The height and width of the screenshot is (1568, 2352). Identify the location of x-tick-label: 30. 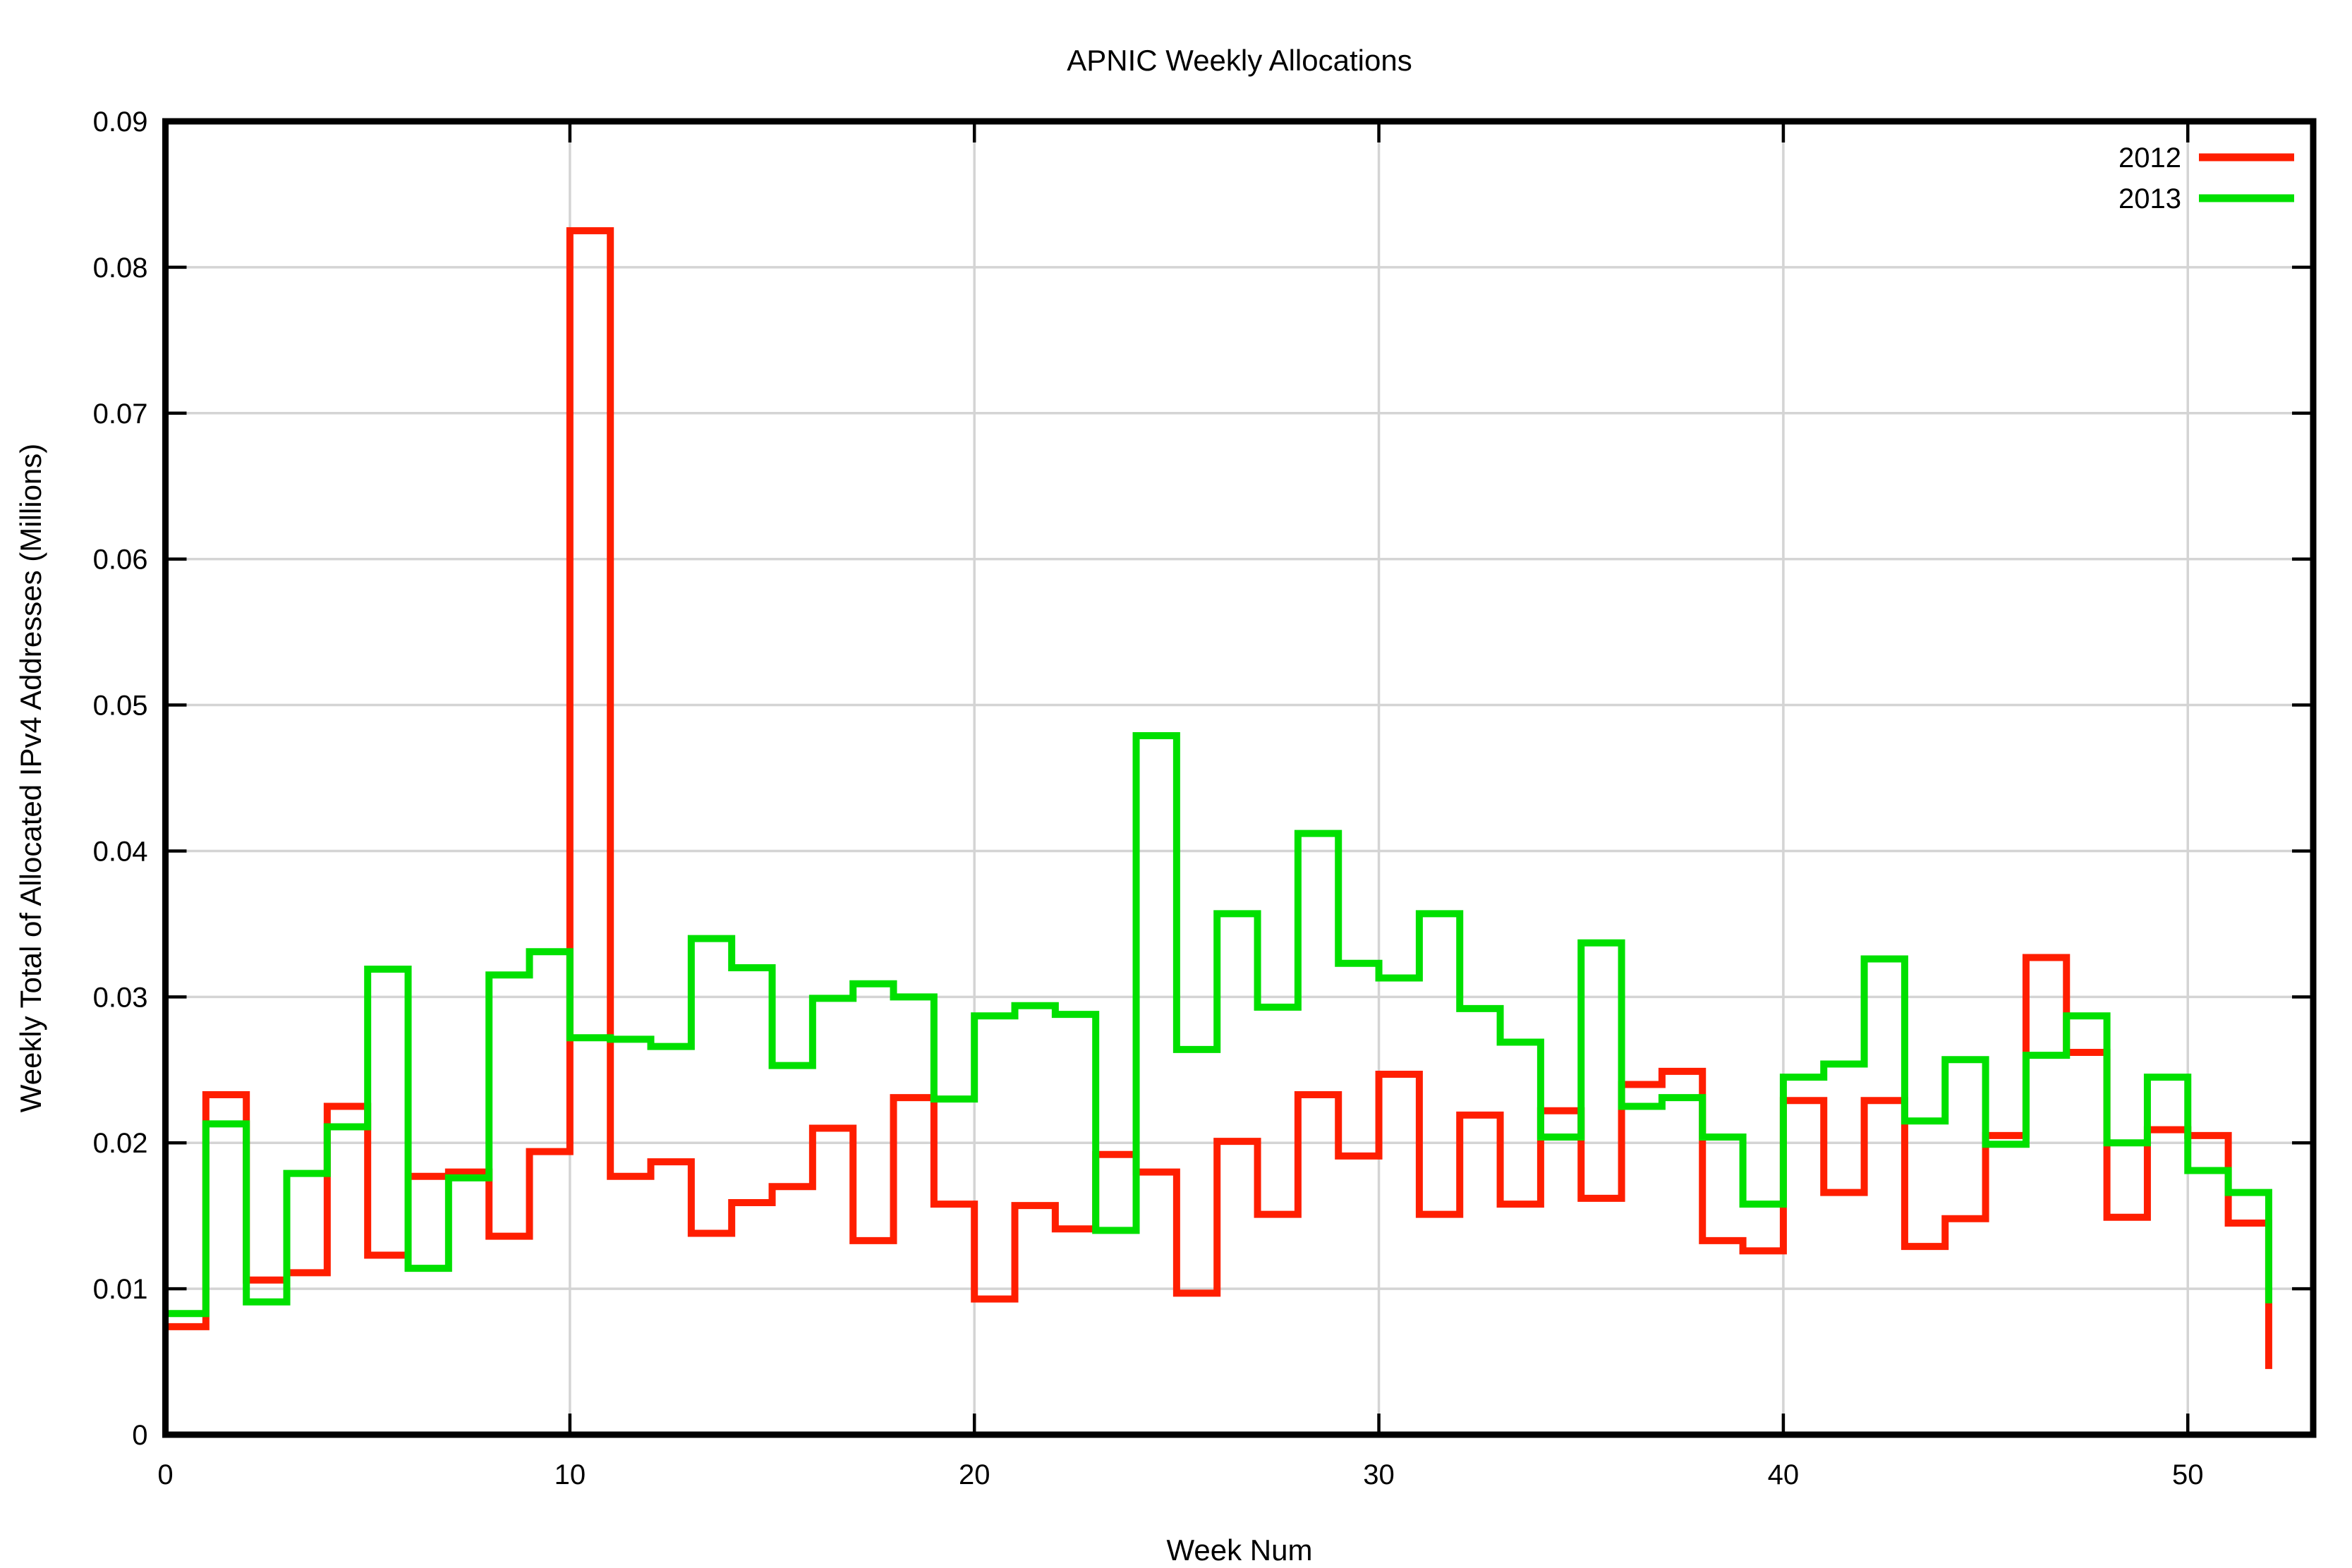
(1379, 1475).